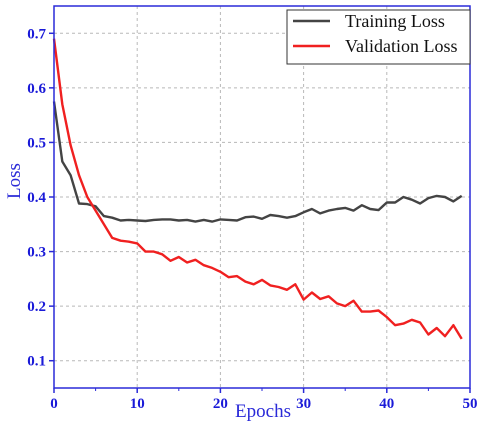 This screenshot has height=427, width=480. Describe the element at coordinates (54, 404) in the screenshot. I see `x-tick-label: 0` at that location.